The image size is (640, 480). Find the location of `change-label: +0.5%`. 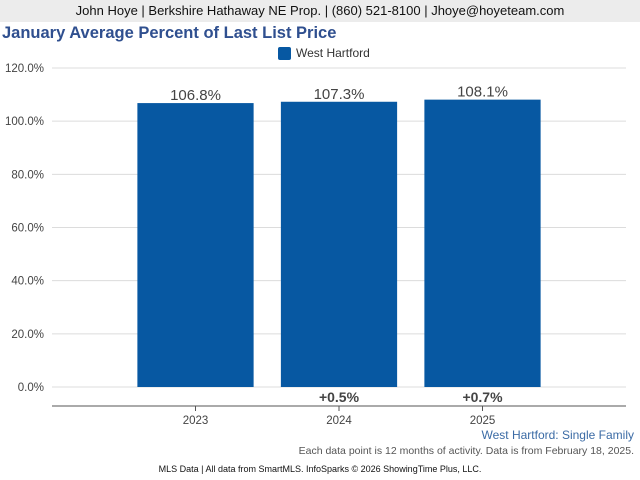

change-label: +0.5% is located at coordinates (339, 397).